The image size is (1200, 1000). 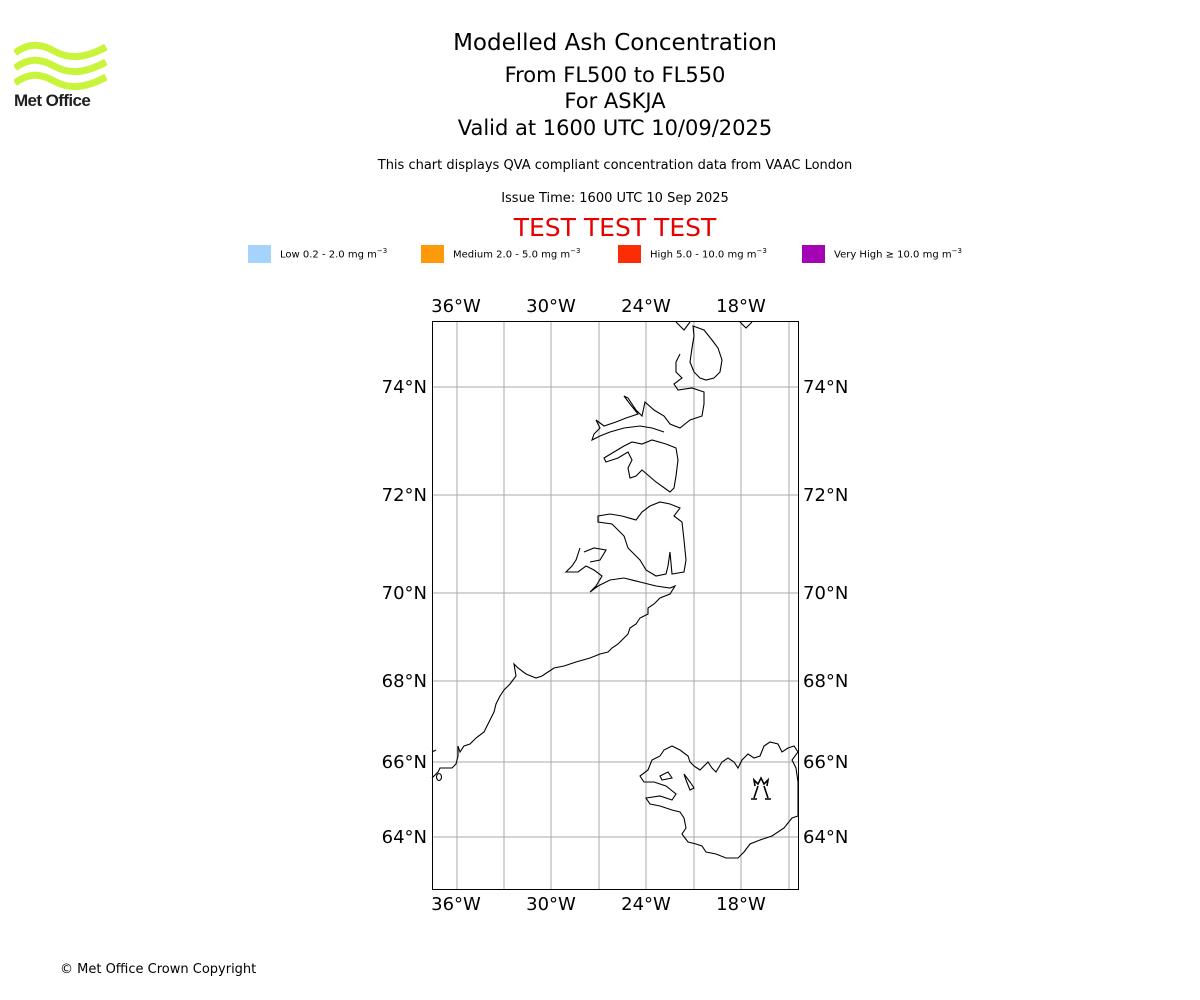 What do you see at coordinates (52, 100) in the screenshot?
I see `logo-text: Met Office` at bounding box center [52, 100].